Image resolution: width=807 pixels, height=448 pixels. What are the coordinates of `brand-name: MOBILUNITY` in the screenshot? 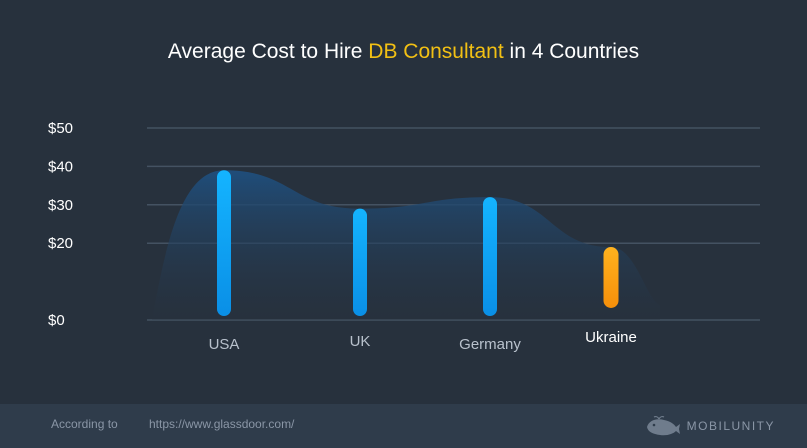 It's located at (730, 426).